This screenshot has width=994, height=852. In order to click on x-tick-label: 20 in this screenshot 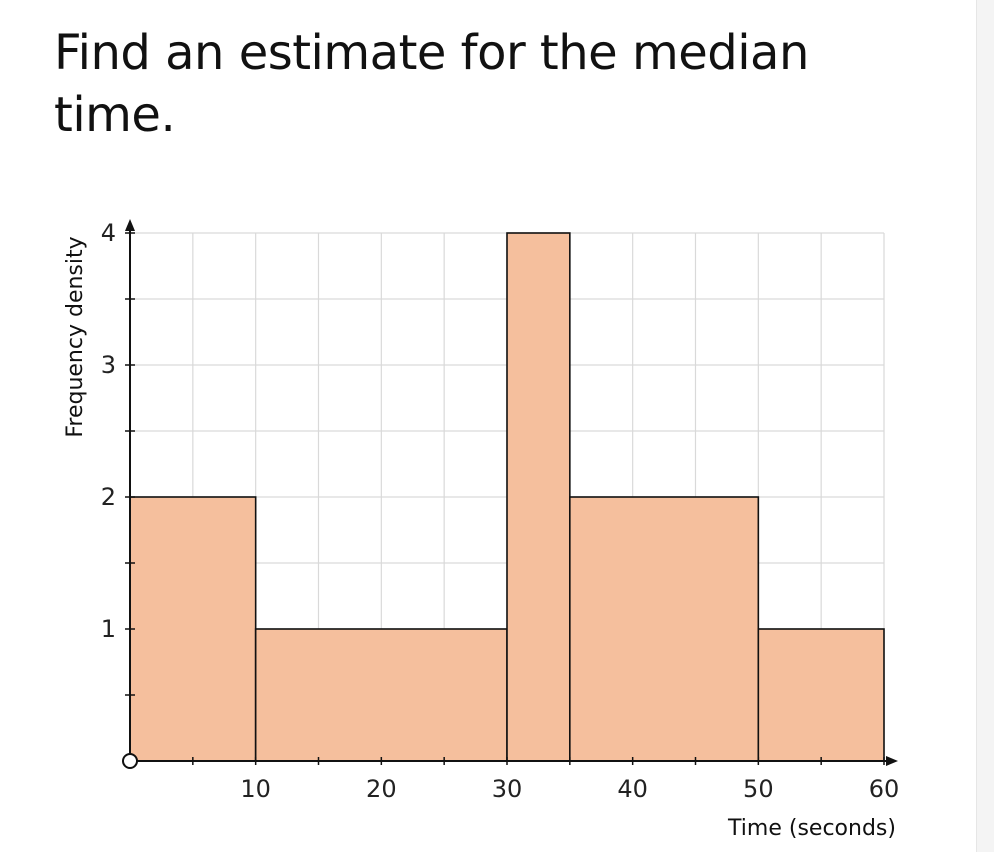, I will do `click(381, 789)`.